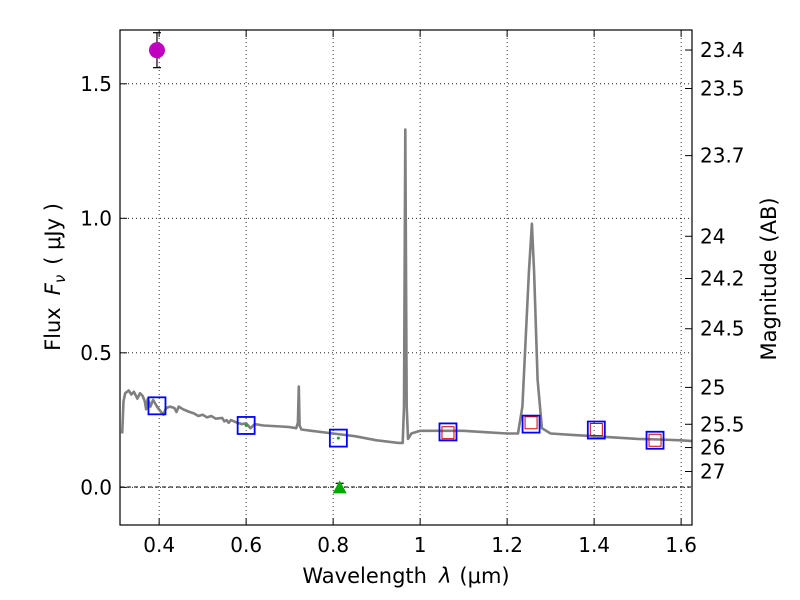 This screenshot has height=600, width=800. I want to click on y-tick-label: 1.5, so click(96, 84).